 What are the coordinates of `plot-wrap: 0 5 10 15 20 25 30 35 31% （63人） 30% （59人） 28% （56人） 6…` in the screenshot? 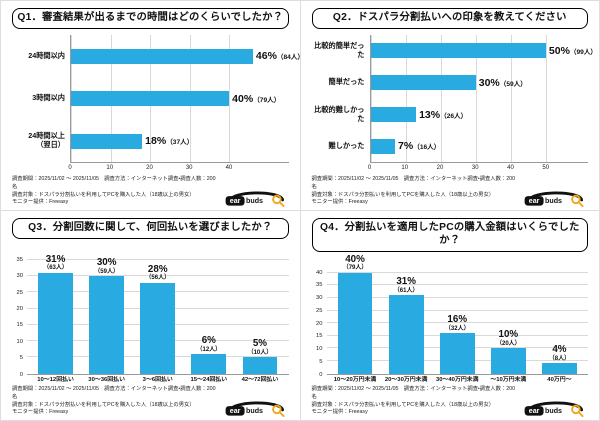 It's located at (150, 311).